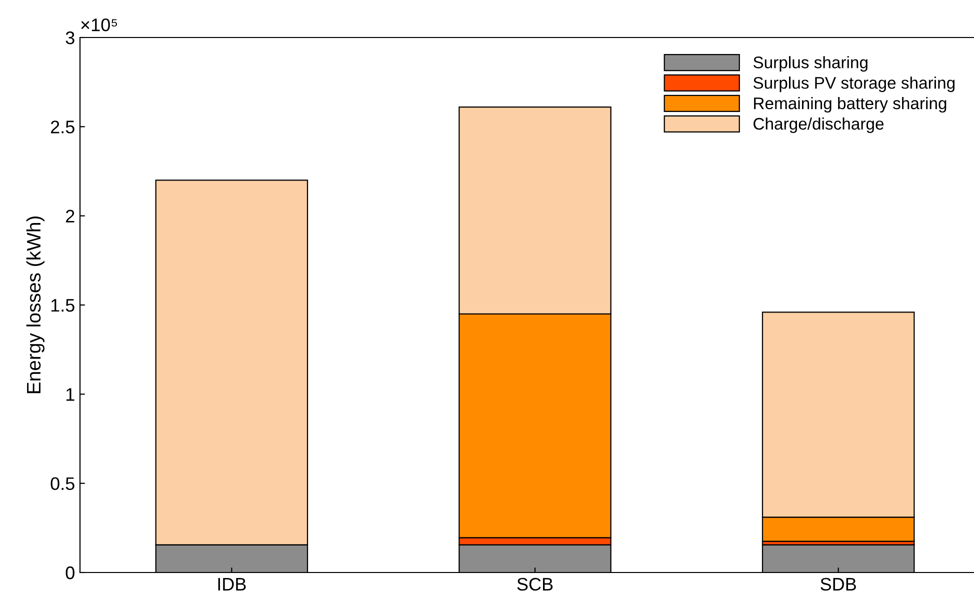 This screenshot has width=974, height=606. I want to click on legend-label: Surplus sharing, so click(810, 64).